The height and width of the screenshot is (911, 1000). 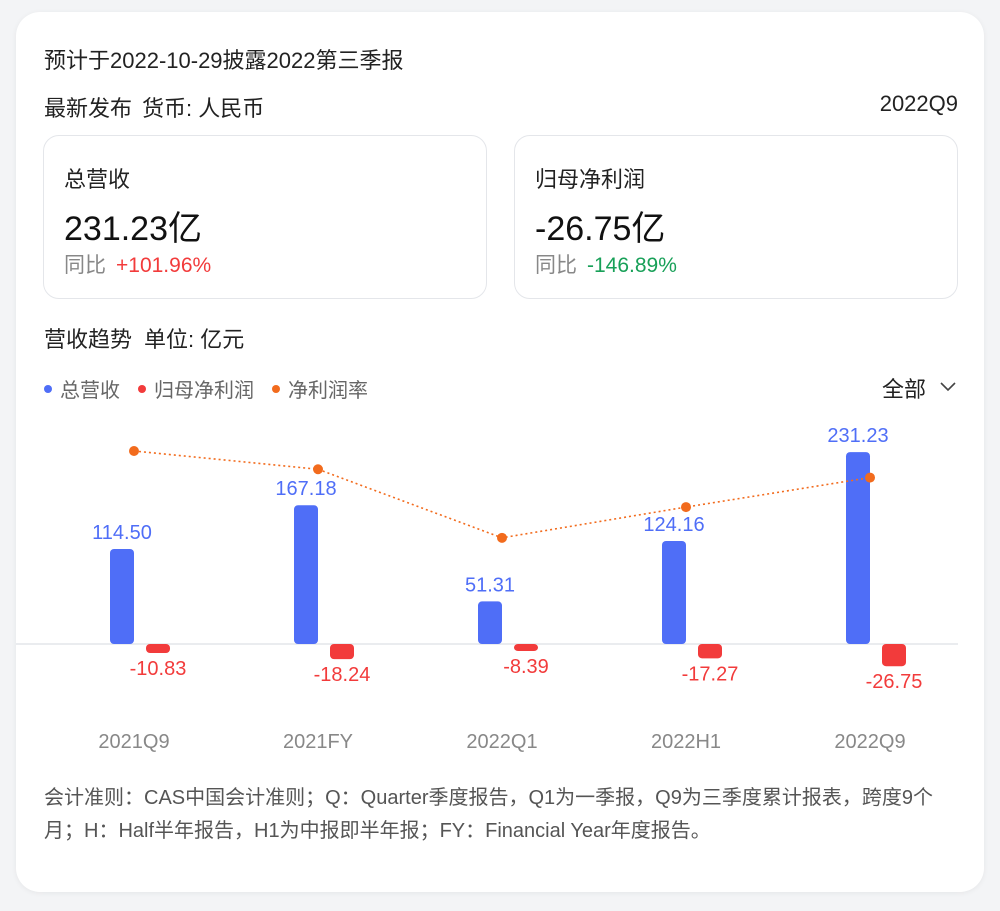 What do you see at coordinates (276, 388) in the screenshot?
I see `legend-dot-net-margin` at bounding box center [276, 388].